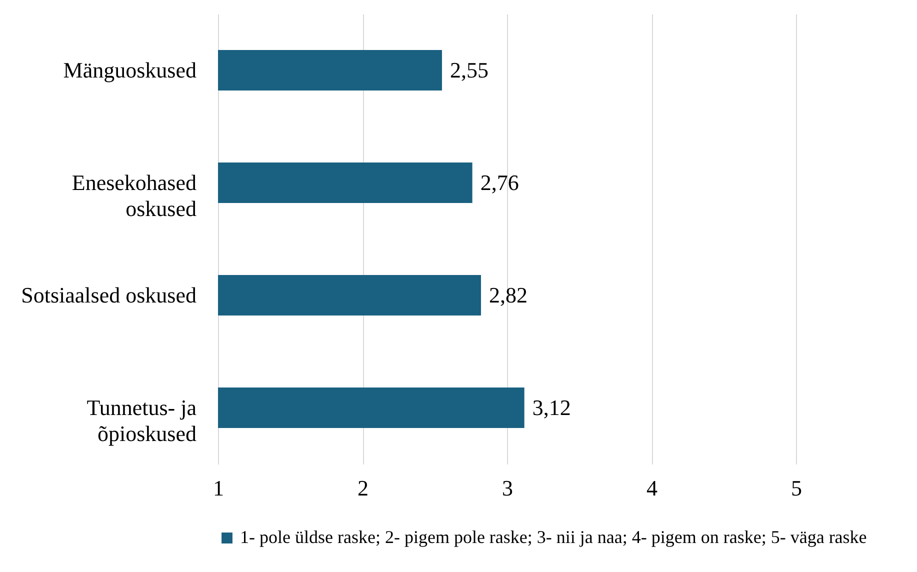  What do you see at coordinates (363, 488) in the screenshot?
I see `x-tick-label: 2` at bounding box center [363, 488].